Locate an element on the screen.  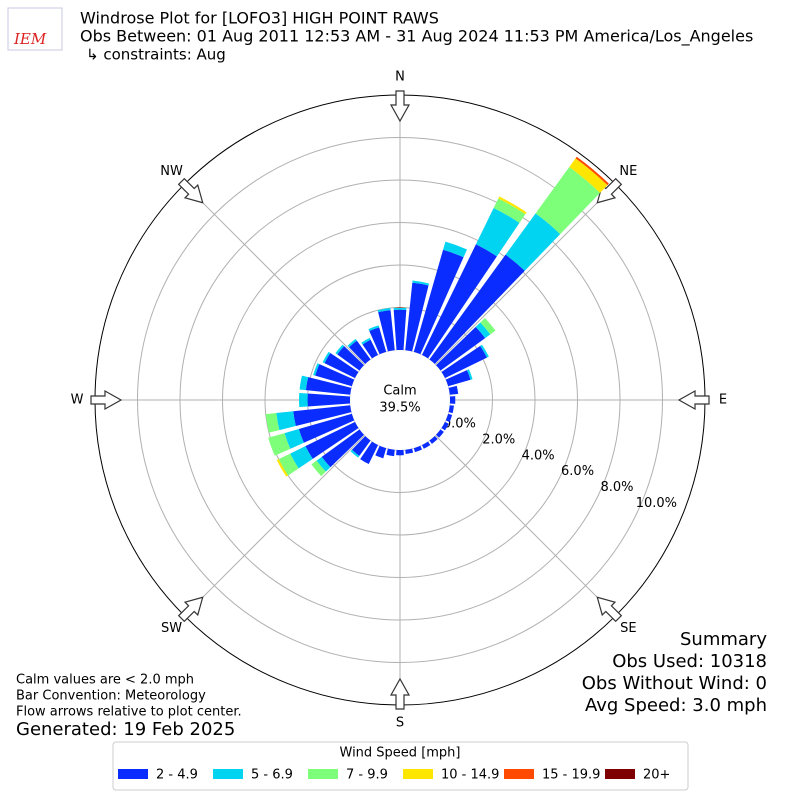
note: Calm values are < 2.0 mph is located at coordinates (105, 680).